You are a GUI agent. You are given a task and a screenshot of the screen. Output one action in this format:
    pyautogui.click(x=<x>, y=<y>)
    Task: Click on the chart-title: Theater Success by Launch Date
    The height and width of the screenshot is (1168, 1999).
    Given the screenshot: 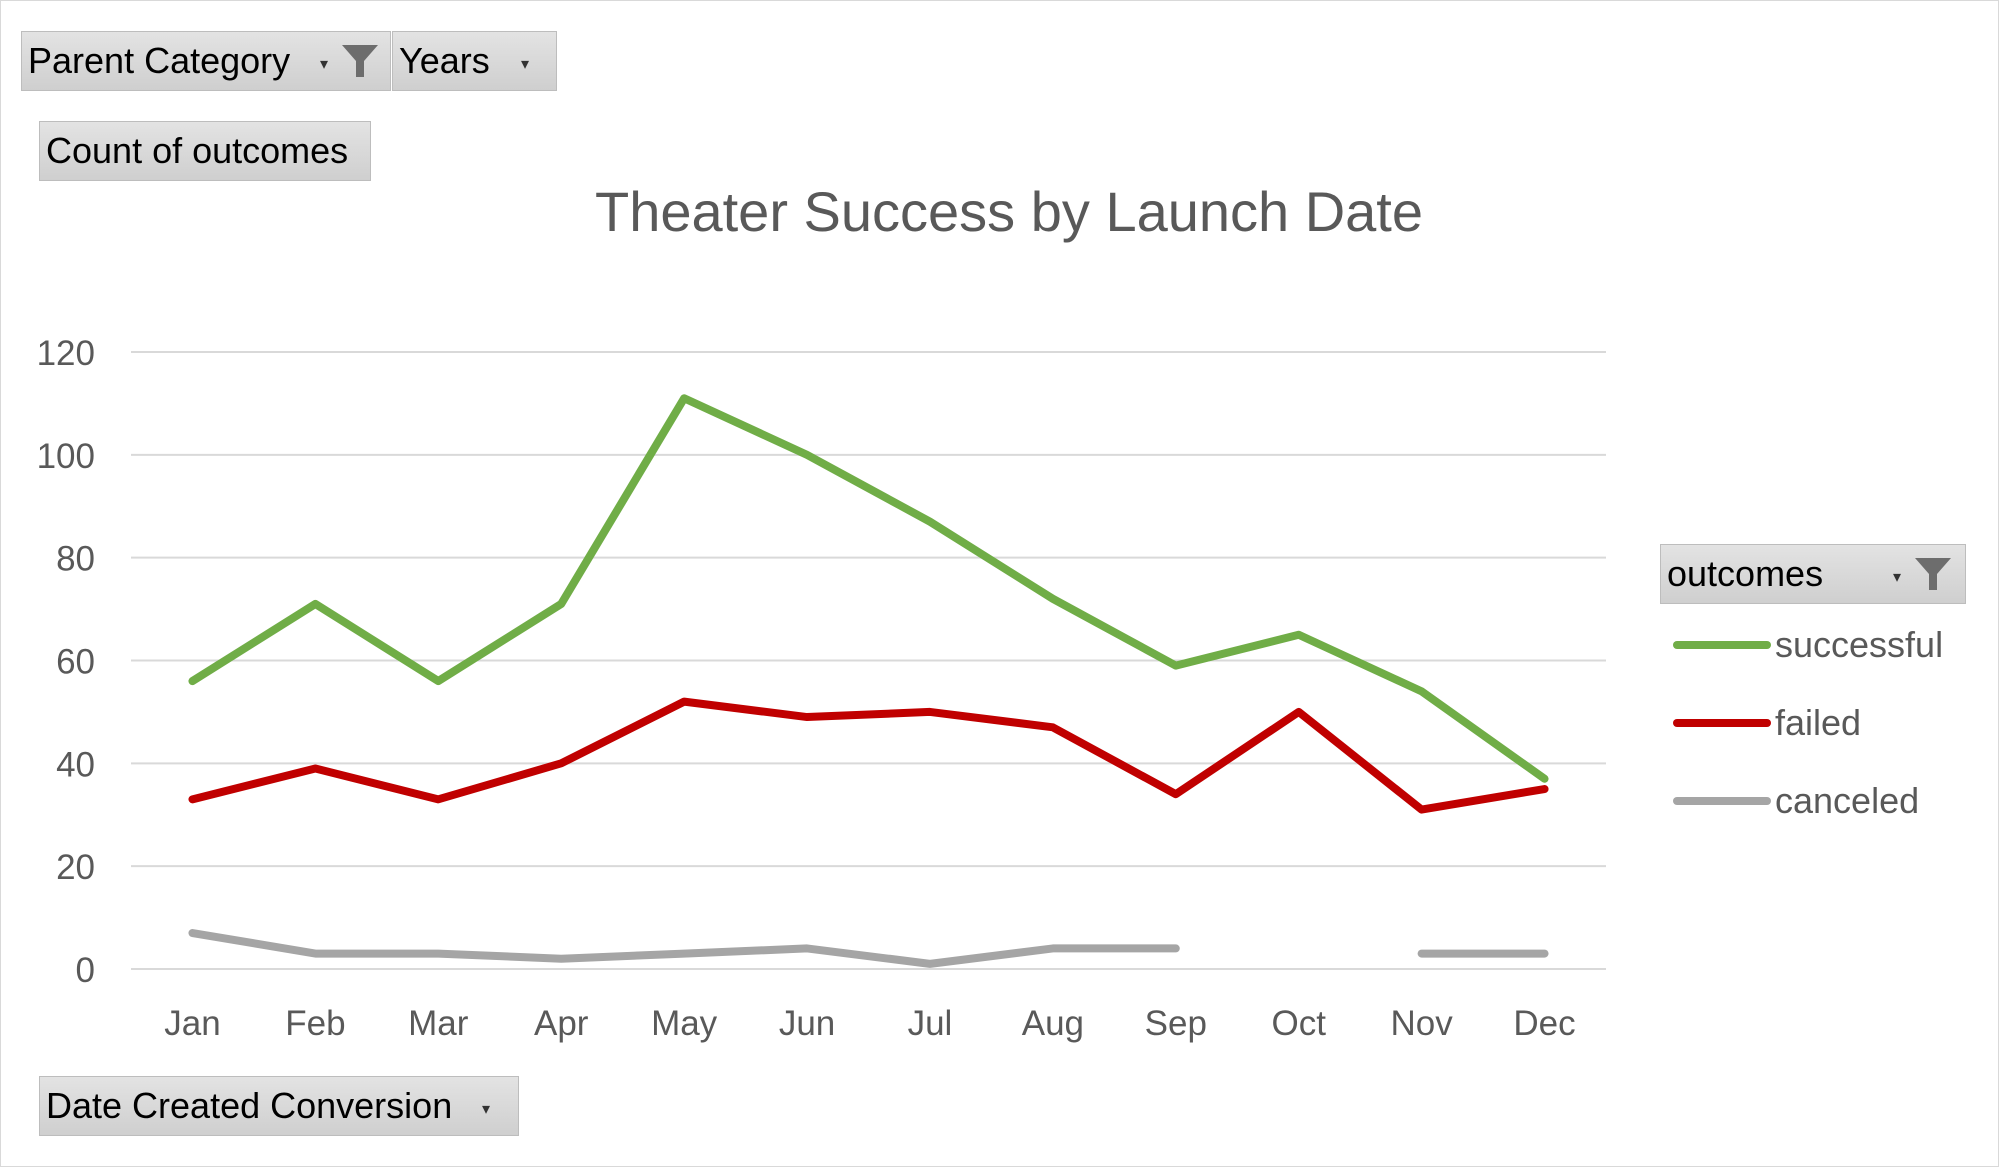 What is the action you would take?
    pyautogui.click(x=1009, y=211)
    